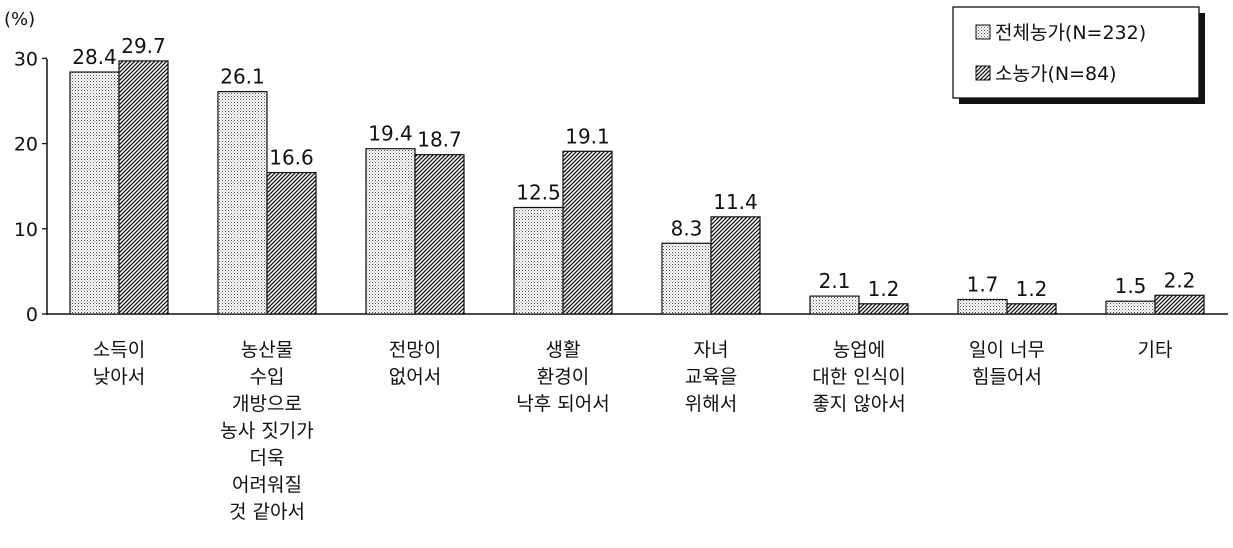 This screenshot has height=548, width=1233. I want to click on data-label-series-2-2: 16.6, so click(291, 158).